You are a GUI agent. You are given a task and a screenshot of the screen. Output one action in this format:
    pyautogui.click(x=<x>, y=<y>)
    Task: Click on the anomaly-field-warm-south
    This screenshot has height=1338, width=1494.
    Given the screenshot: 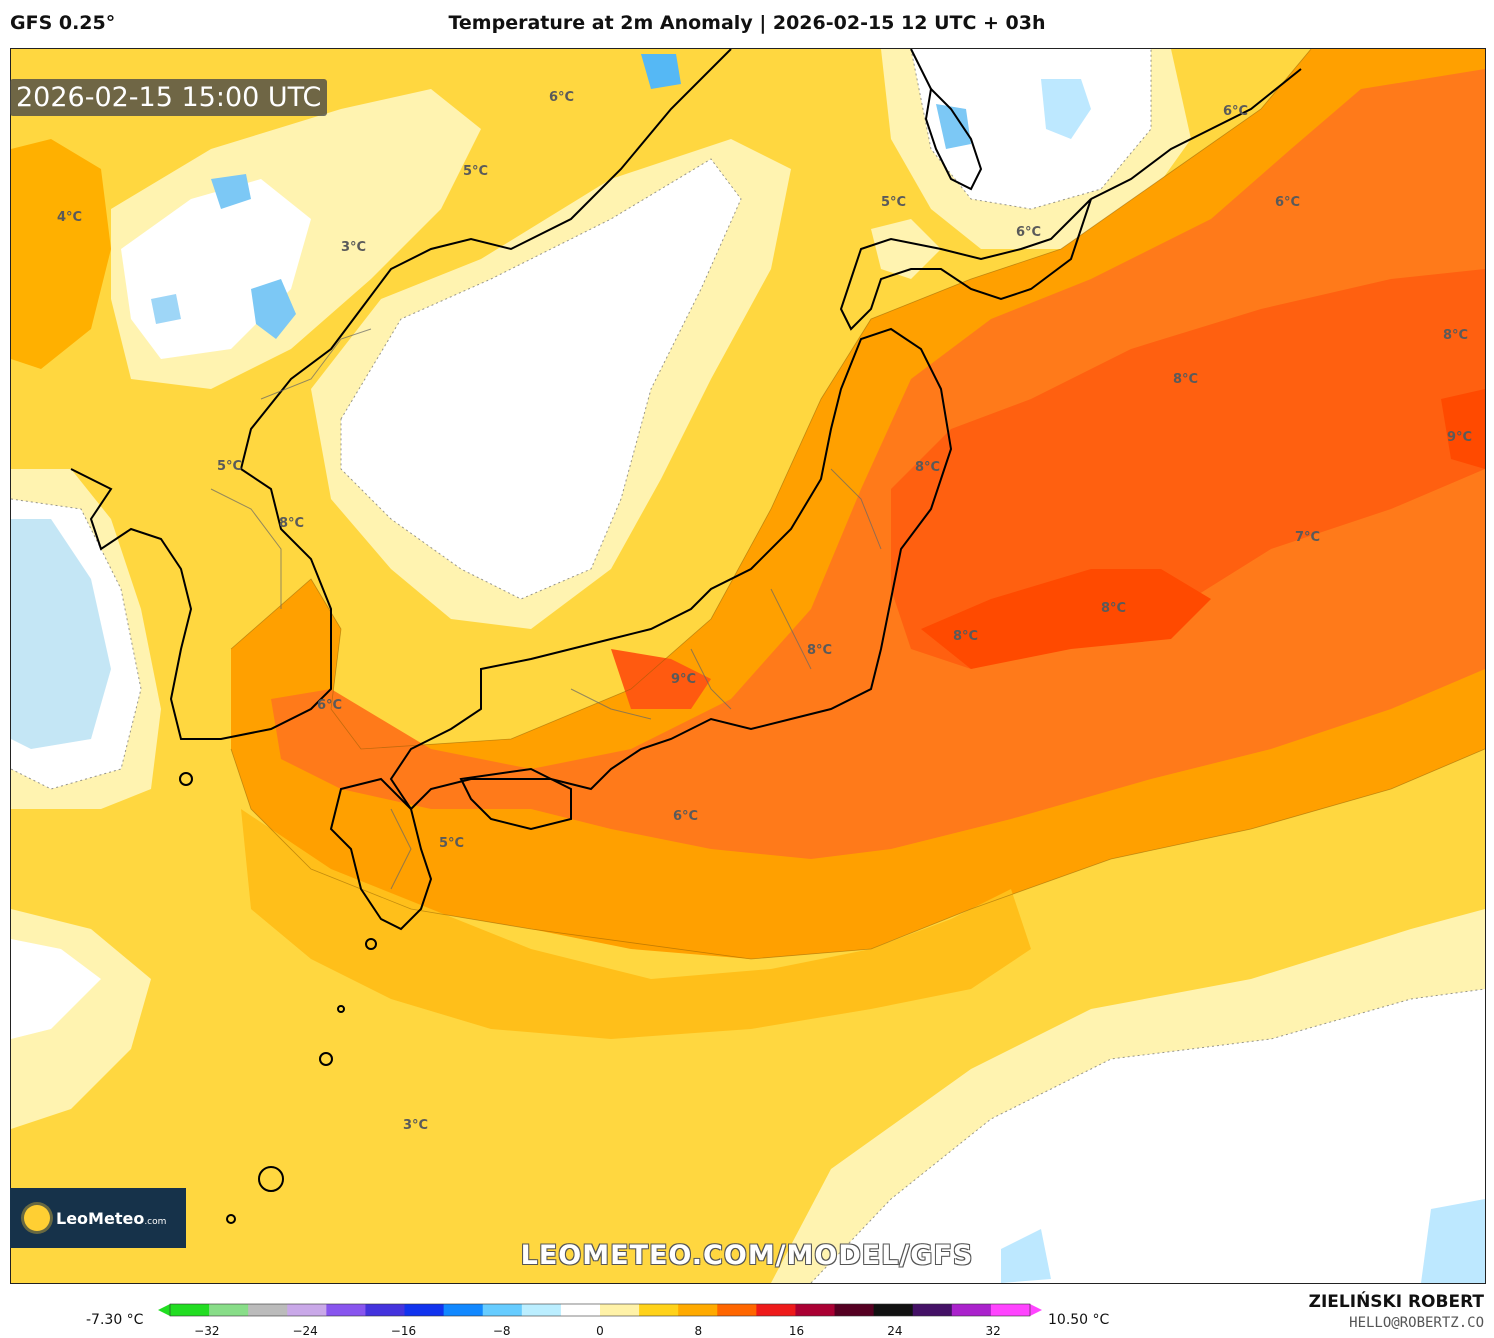 What is the action you would take?
    pyautogui.click(x=636, y=924)
    